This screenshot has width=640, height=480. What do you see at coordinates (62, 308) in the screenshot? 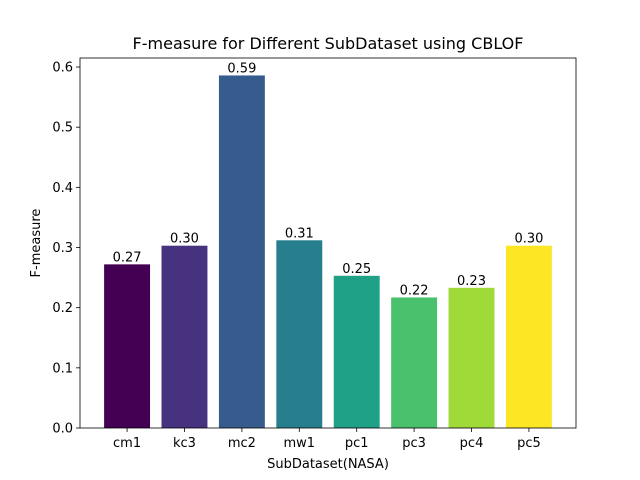
I see `y-tick-label: 0.2` at bounding box center [62, 308].